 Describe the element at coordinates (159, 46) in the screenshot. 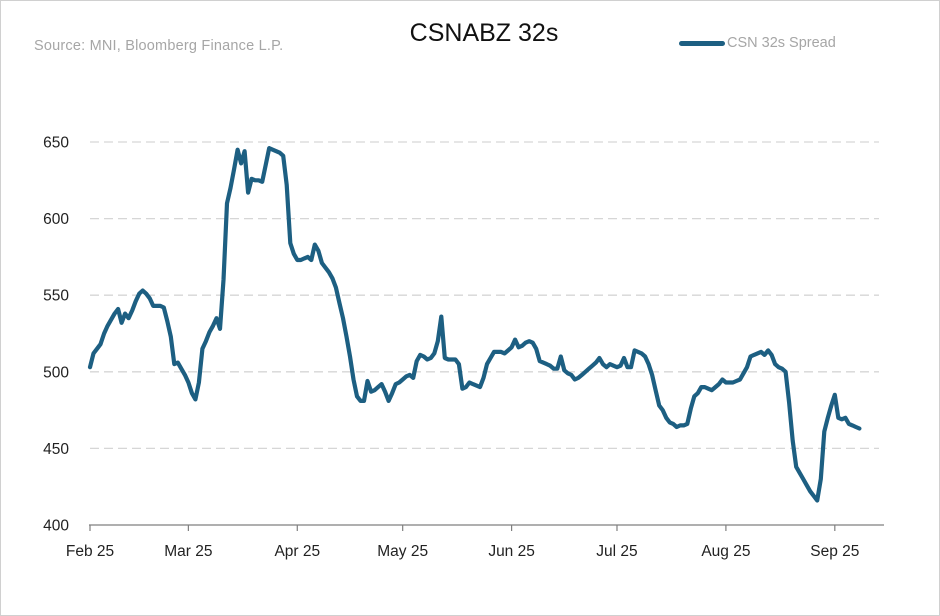

I see `chart-source-note: Source: MNI, Bloomberg Finance L.P.` at that location.